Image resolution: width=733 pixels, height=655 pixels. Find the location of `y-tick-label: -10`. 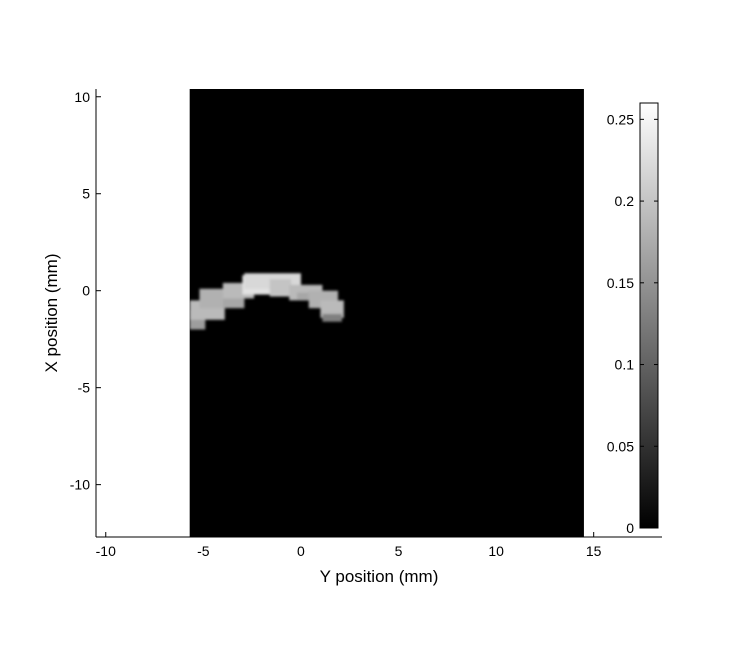

y-tick-label: -10 is located at coordinates (80, 485).